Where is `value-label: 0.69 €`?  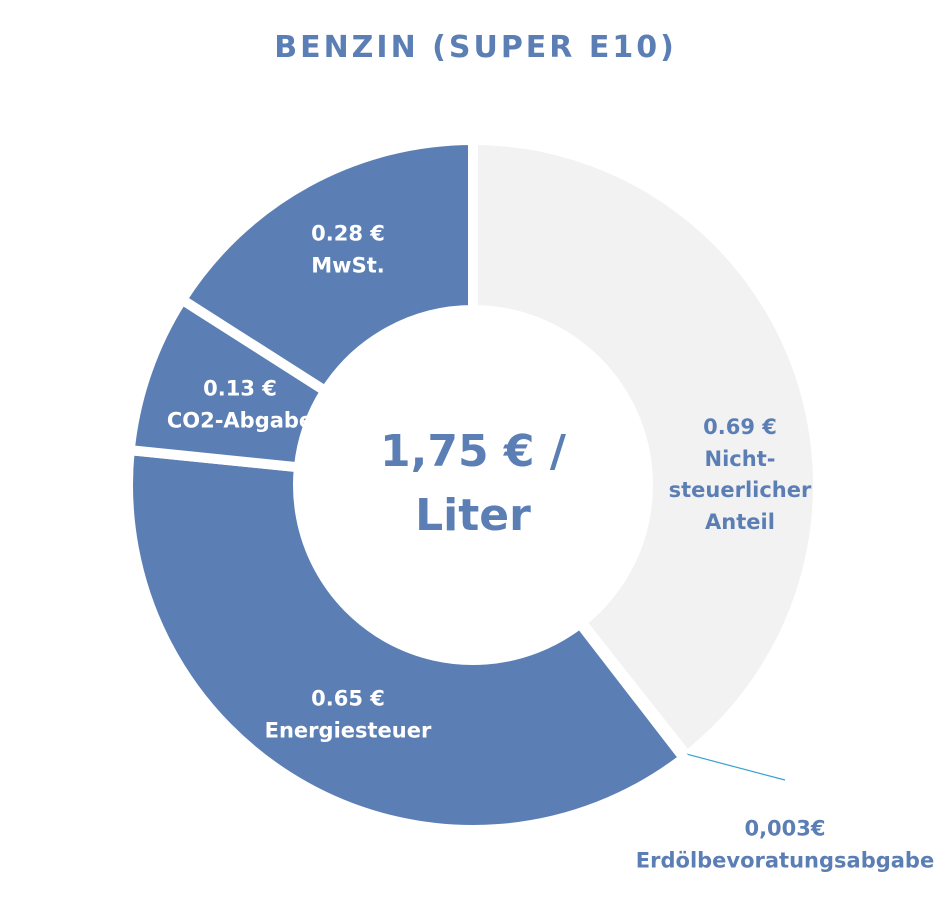
value-label: 0.69 € is located at coordinates (740, 427).